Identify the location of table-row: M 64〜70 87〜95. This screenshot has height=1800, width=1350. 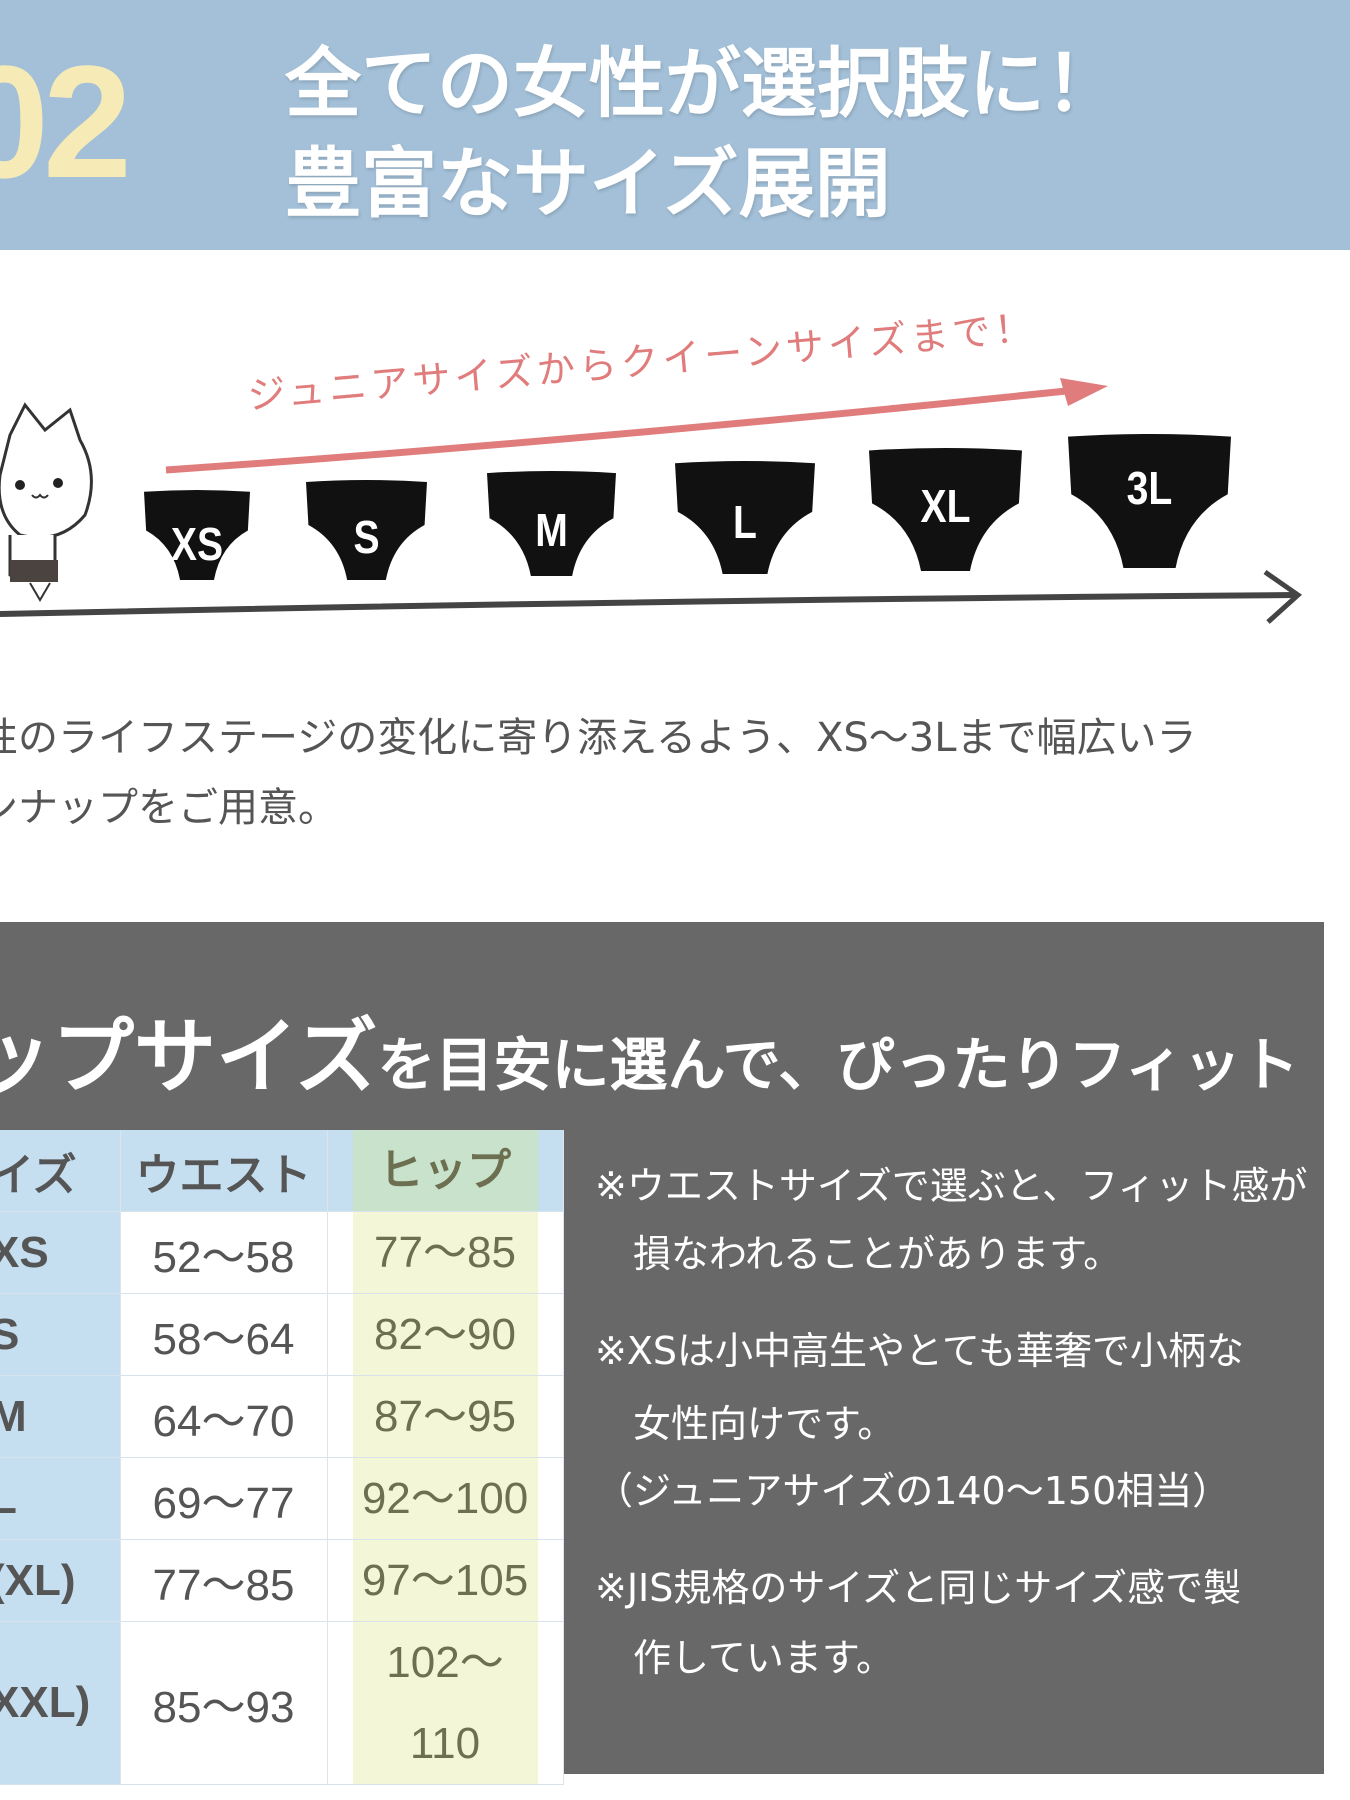
(282, 1416).